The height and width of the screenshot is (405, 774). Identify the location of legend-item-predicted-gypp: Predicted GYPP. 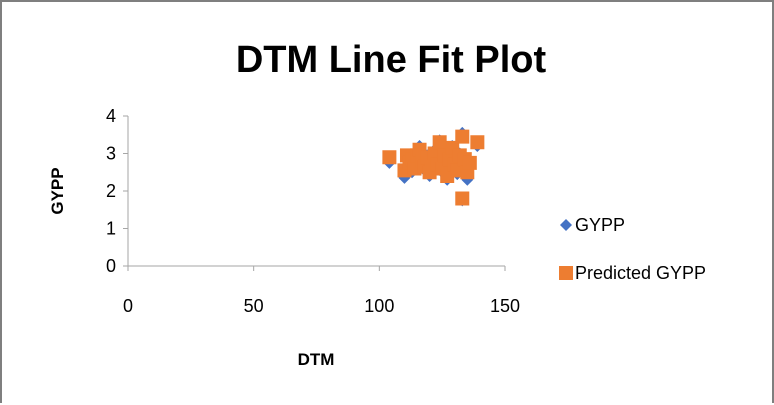
(632, 273).